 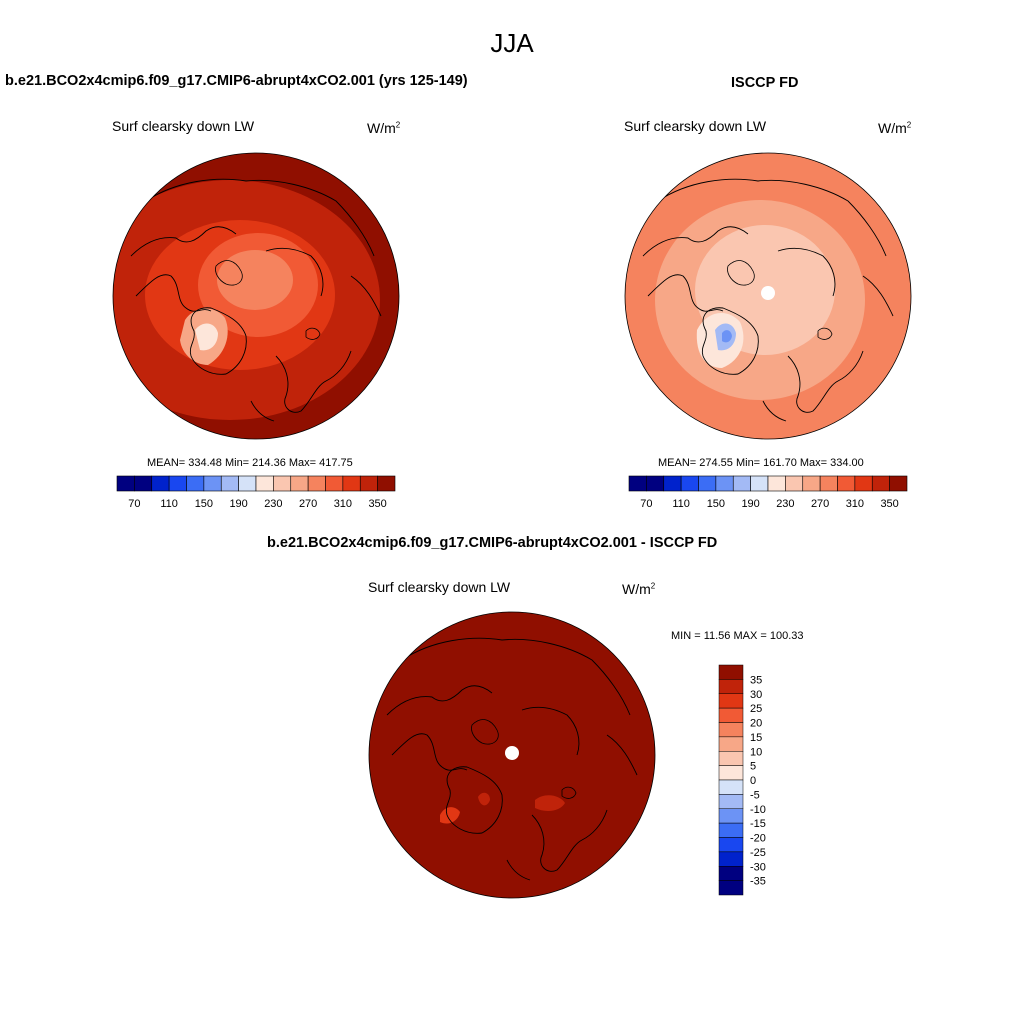 What do you see at coordinates (758, 824) in the screenshot?
I see `diff-colorbar-tick-label: -15` at bounding box center [758, 824].